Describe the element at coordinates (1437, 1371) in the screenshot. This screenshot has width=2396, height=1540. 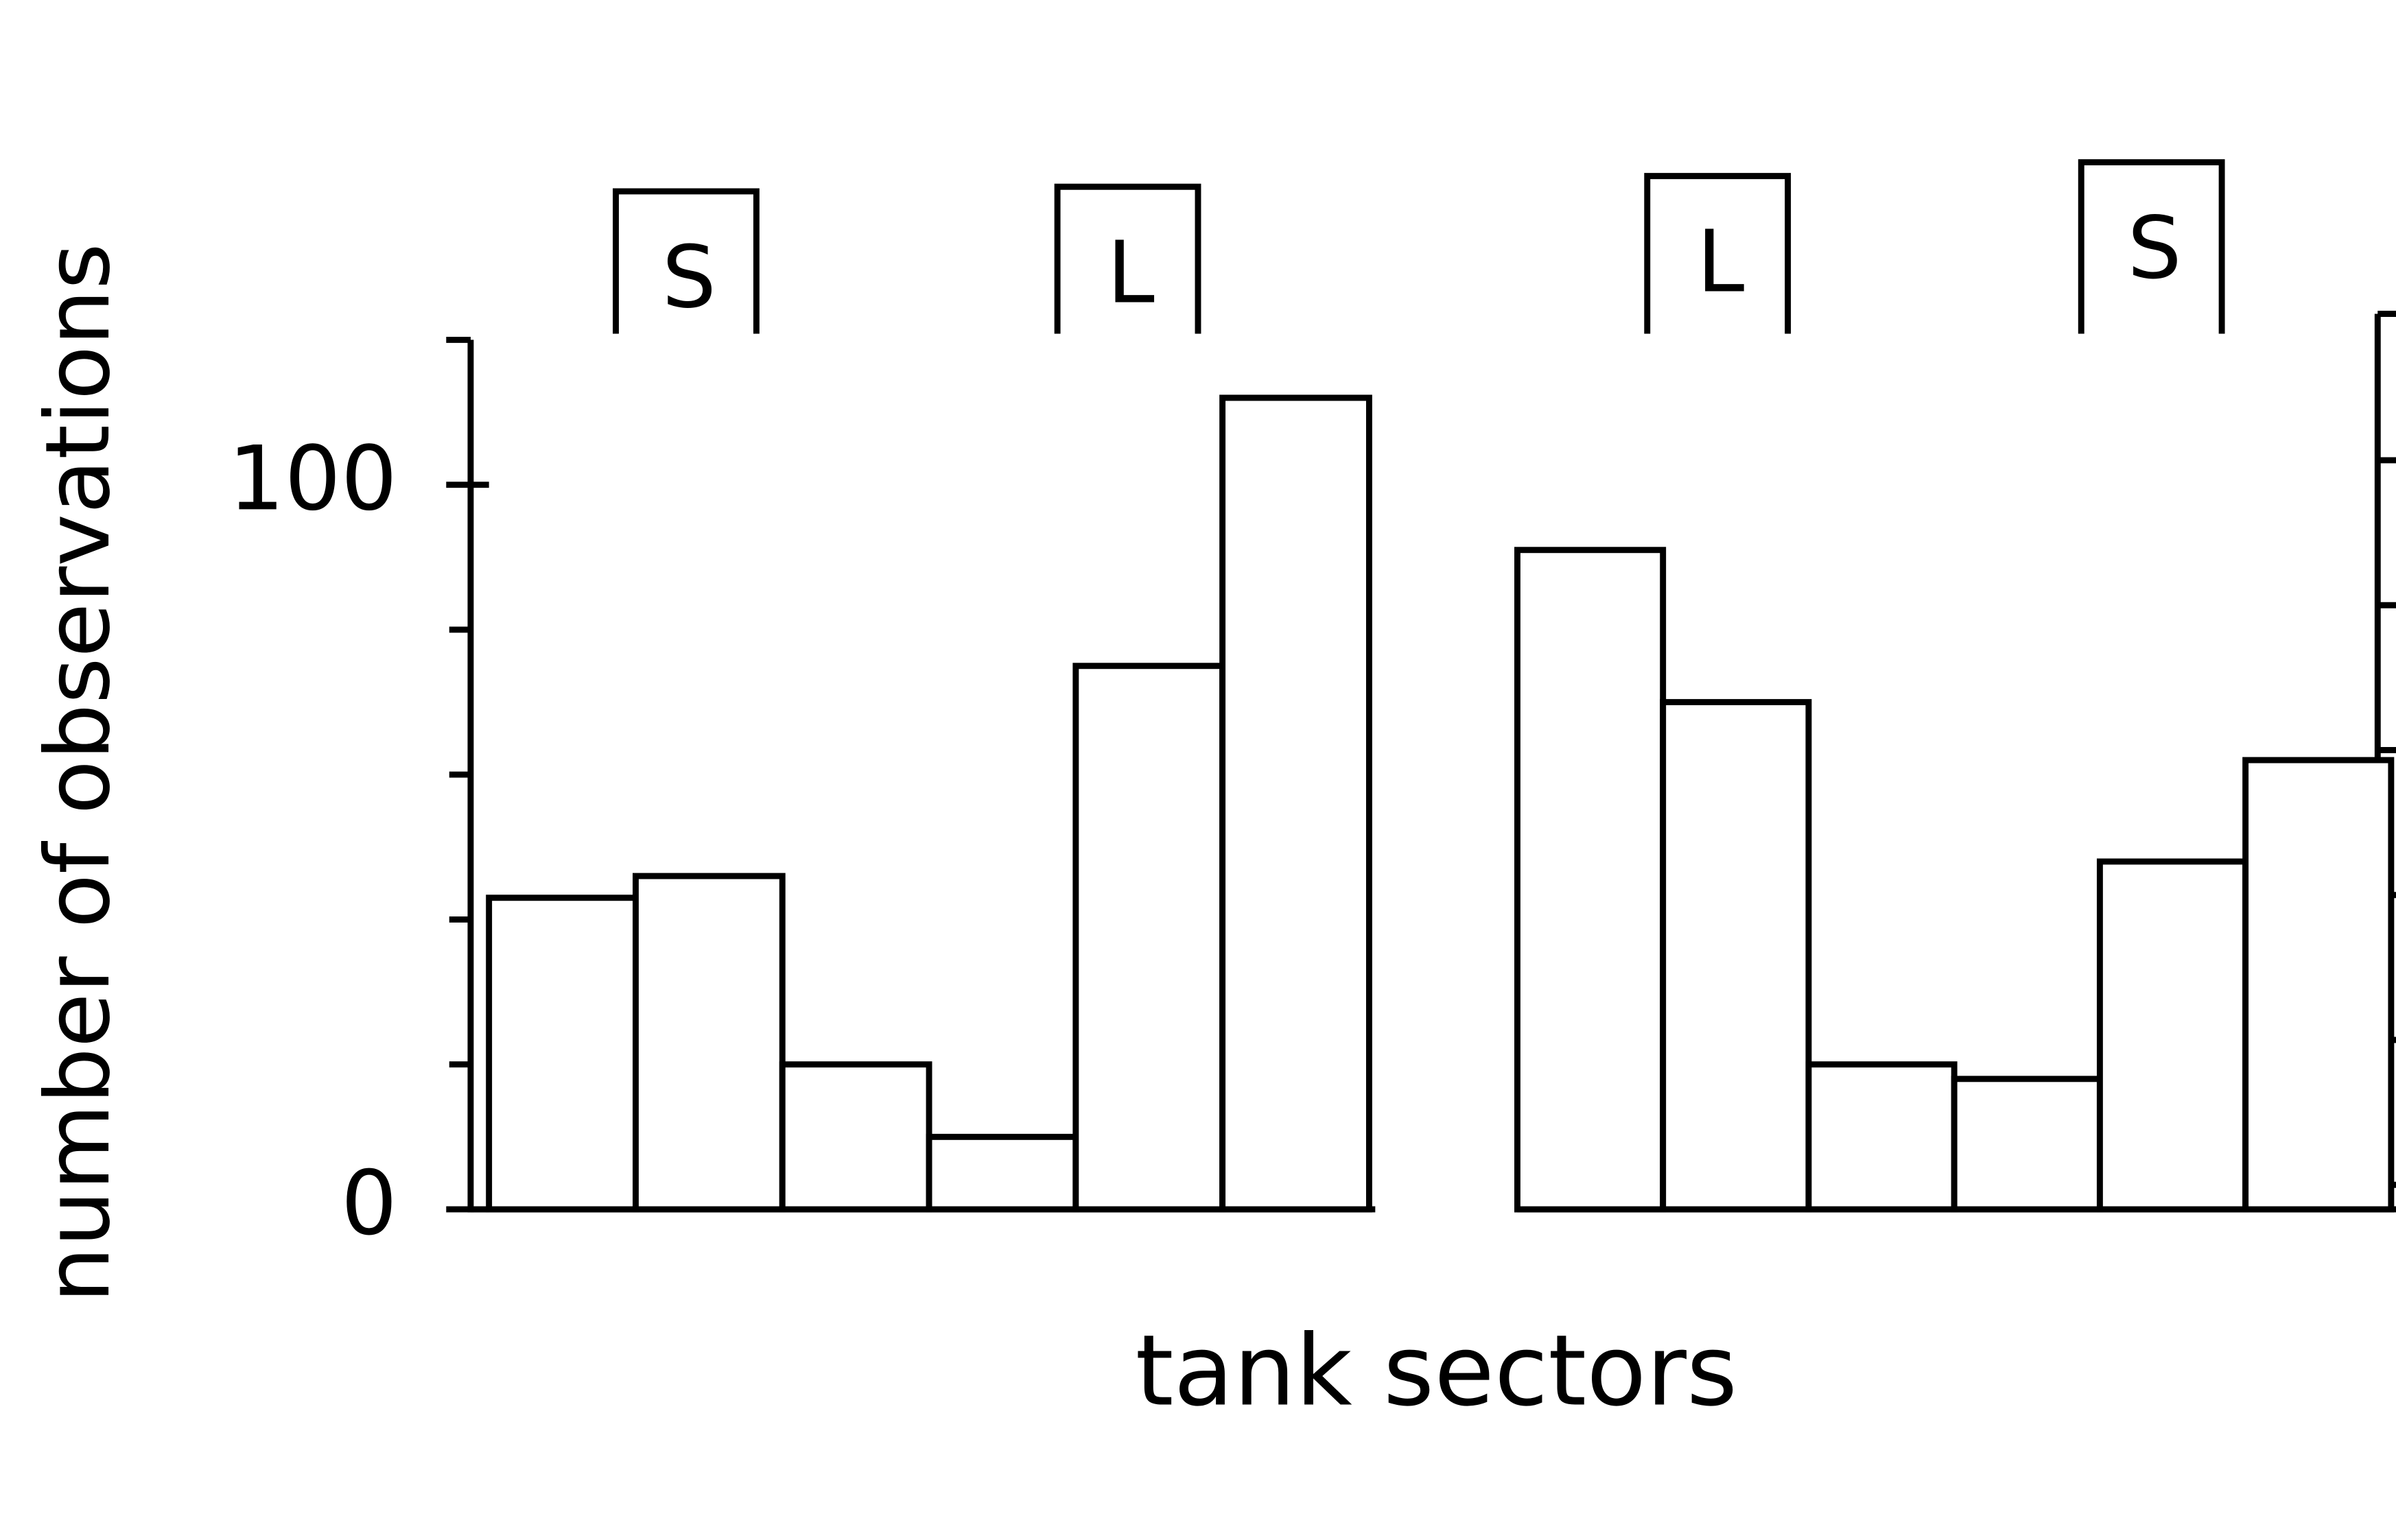
I see `x-axis-label: tank sectors` at that location.